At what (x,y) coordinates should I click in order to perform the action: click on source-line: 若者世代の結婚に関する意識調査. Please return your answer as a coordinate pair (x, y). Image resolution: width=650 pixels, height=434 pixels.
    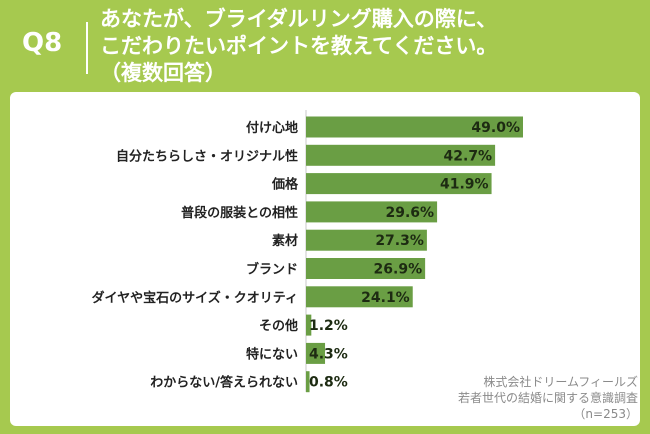
    Looking at the image, I should click on (547, 398).